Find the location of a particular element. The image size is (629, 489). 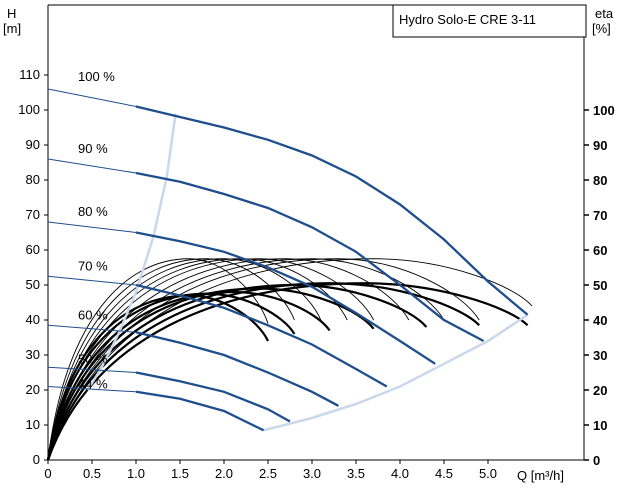

y-tick-label: 20 is located at coordinates (33, 389).